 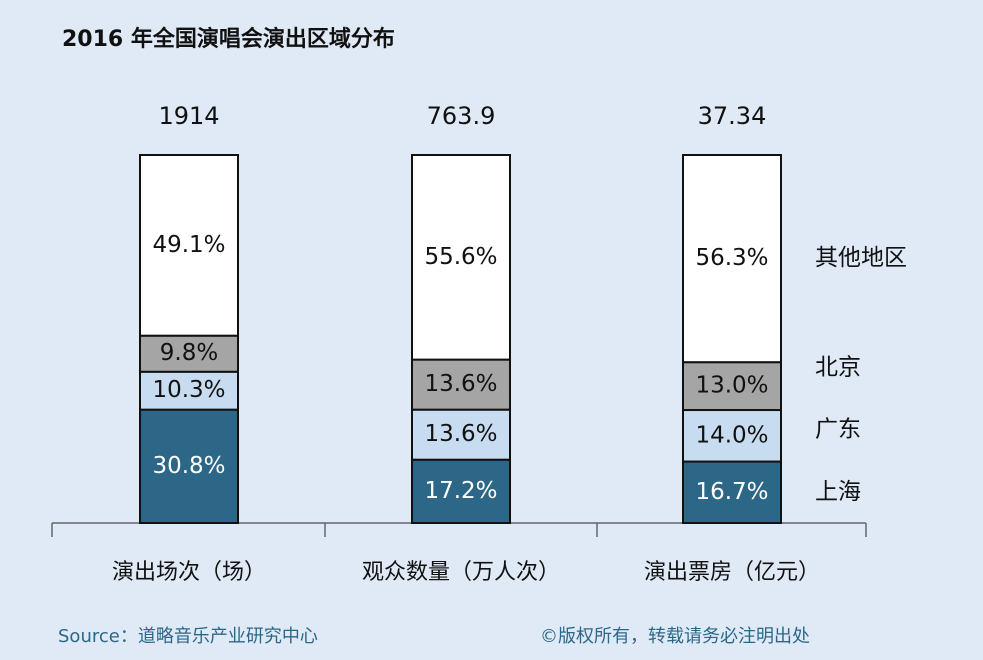 What do you see at coordinates (861, 258) in the screenshot?
I see `legend-label: 其他地区` at bounding box center [861, 258].